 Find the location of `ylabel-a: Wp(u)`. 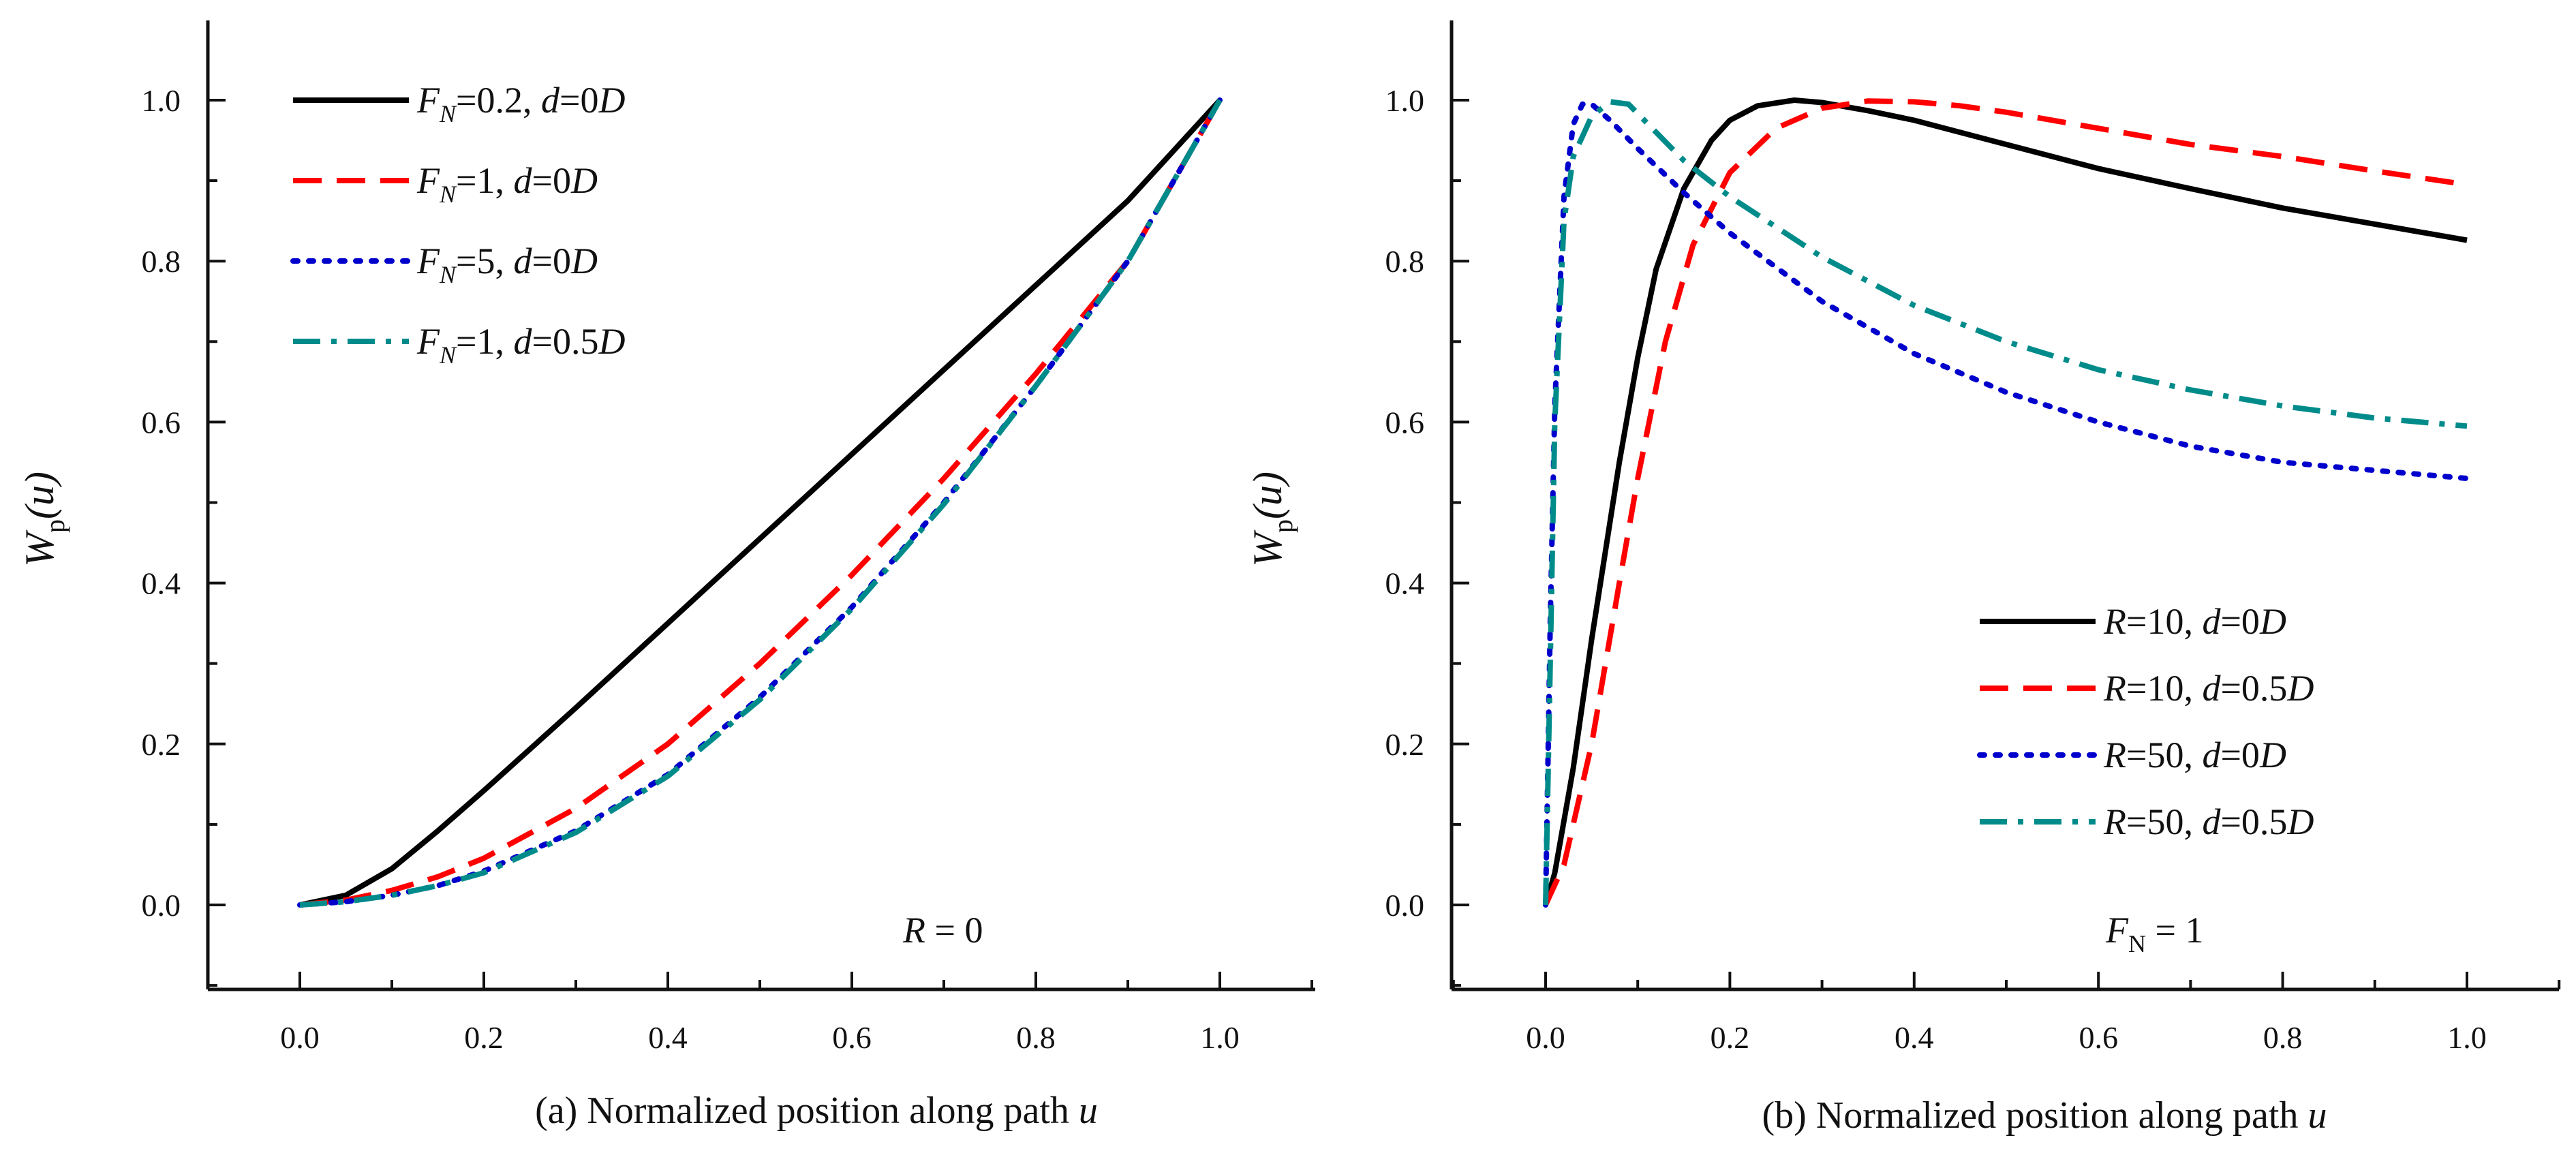

ylabel-a: Wp(u) is located at coordinates (43, 519).